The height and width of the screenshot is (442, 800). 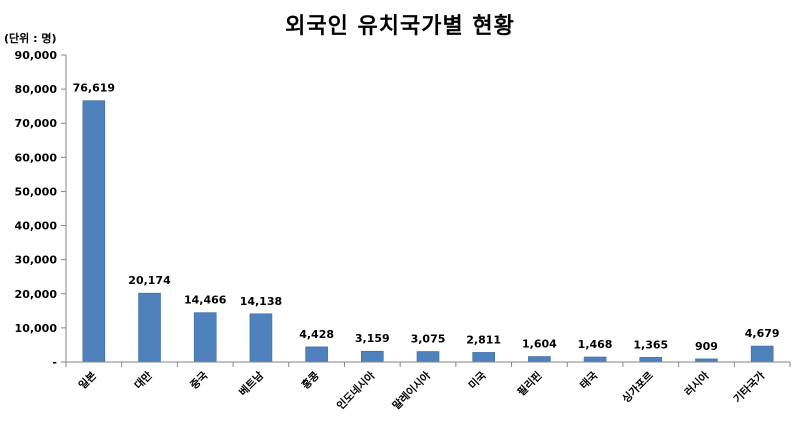 I want to click on x-tick-label: 인도네시아, so click(x=356, y=391).